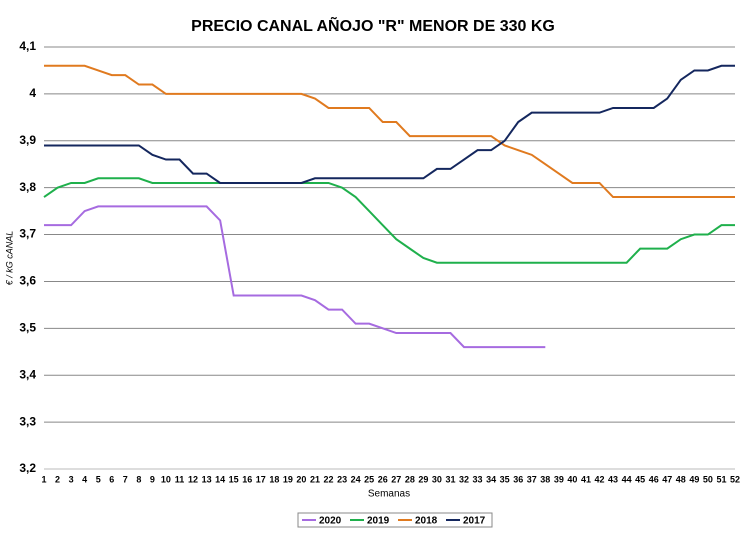  Describe the element at coordinates (301, 479) in the screenshot. I see `x-tick-label: 20` at that location.